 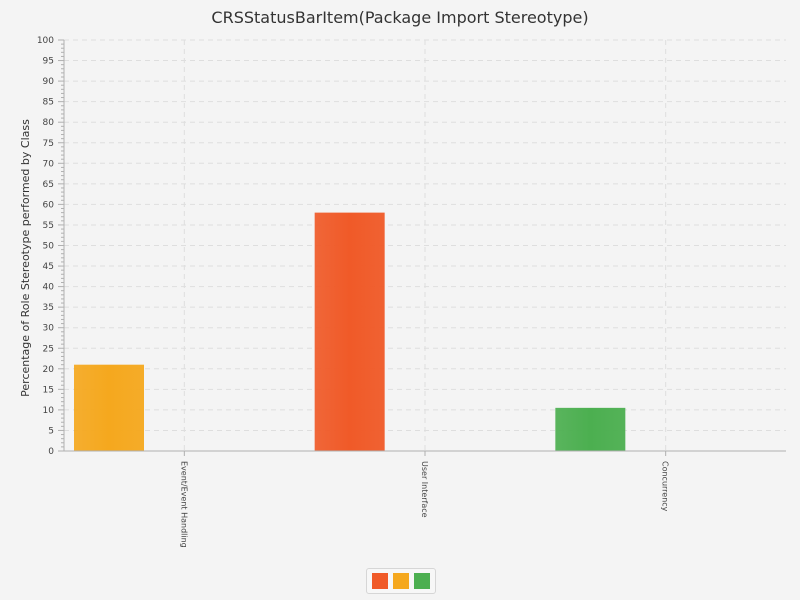 What do you see at coordinates (48, 144) in the screenshot?
I see `y-tick-label: 75` at bounding box center [48, 144].